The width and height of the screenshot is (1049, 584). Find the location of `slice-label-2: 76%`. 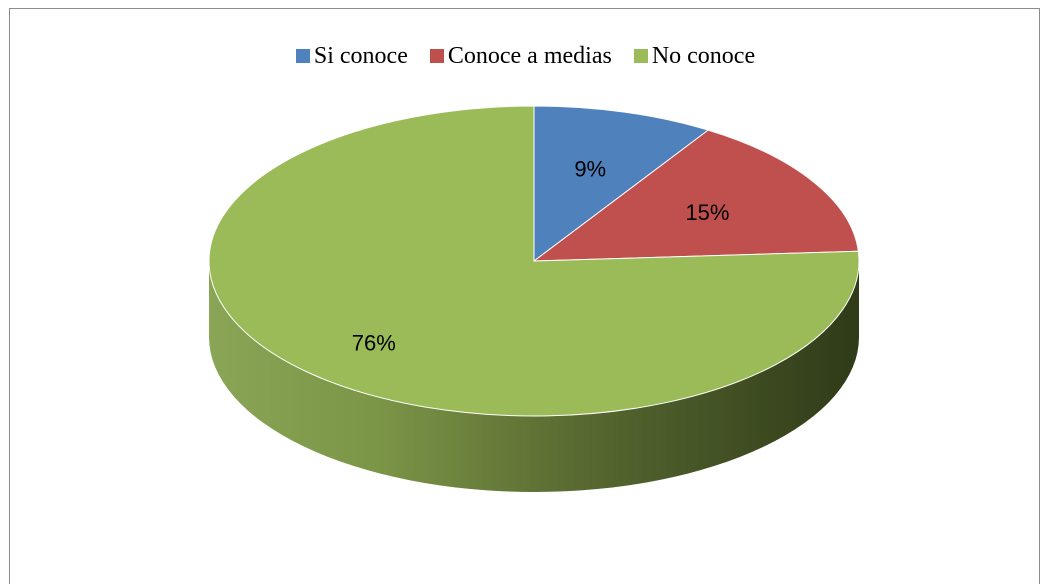

slice-label-2: 76% is located at coordinates (374, 342).